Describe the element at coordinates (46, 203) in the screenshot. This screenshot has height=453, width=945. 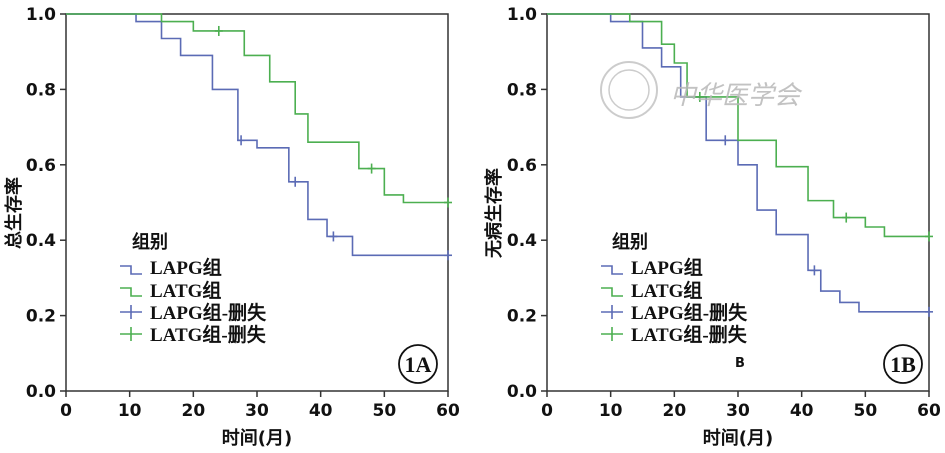
I see `y-ticks-a: 0.0 0.2 0.4 0.6 0.8 1.0` at that location.